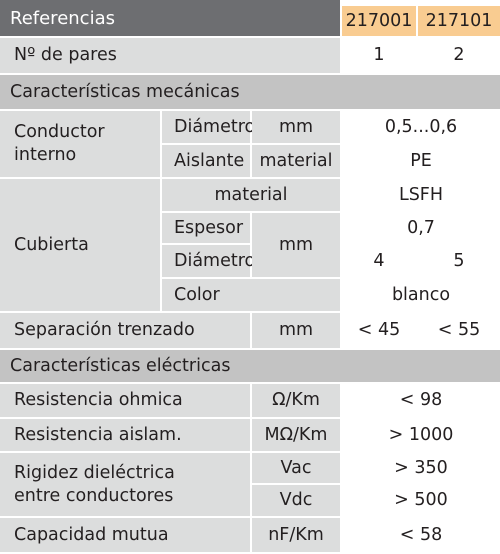  Describe the element at coordinates (296, 400) in the screenshot. I see `ohmic-resistance-unit: Ω/Km` at that location.